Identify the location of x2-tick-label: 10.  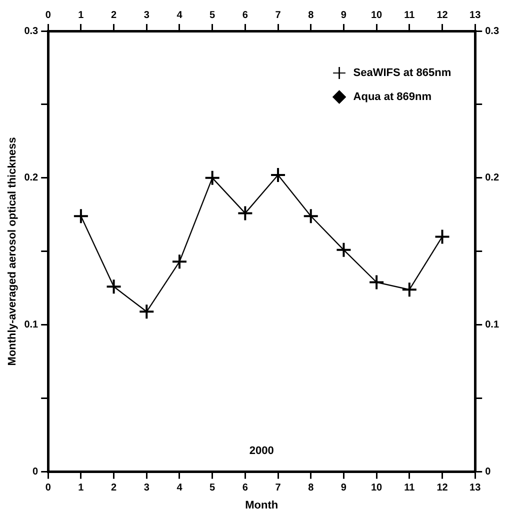
(377, 488).